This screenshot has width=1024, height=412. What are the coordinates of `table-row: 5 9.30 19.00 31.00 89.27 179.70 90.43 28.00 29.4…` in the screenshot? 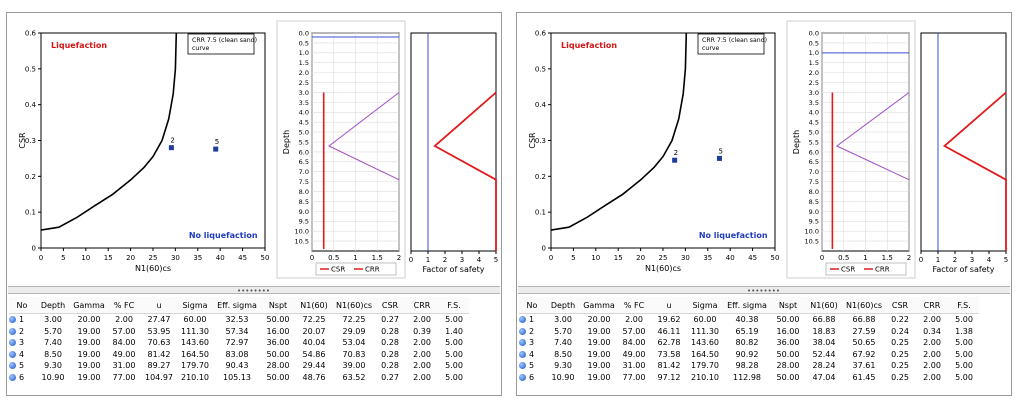 It's located at (239, 366).